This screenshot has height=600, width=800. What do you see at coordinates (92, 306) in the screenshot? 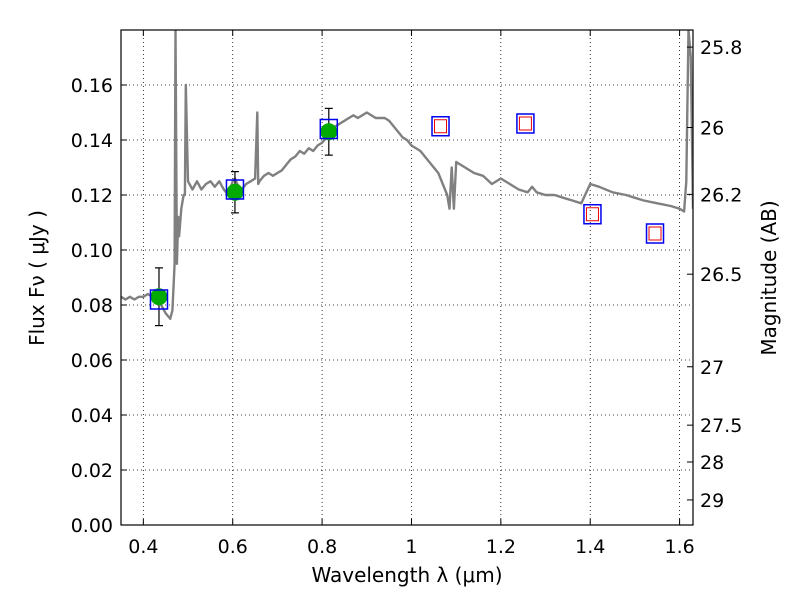
I see `y-tick-label: 0.08` at bounding box center [92, 306].